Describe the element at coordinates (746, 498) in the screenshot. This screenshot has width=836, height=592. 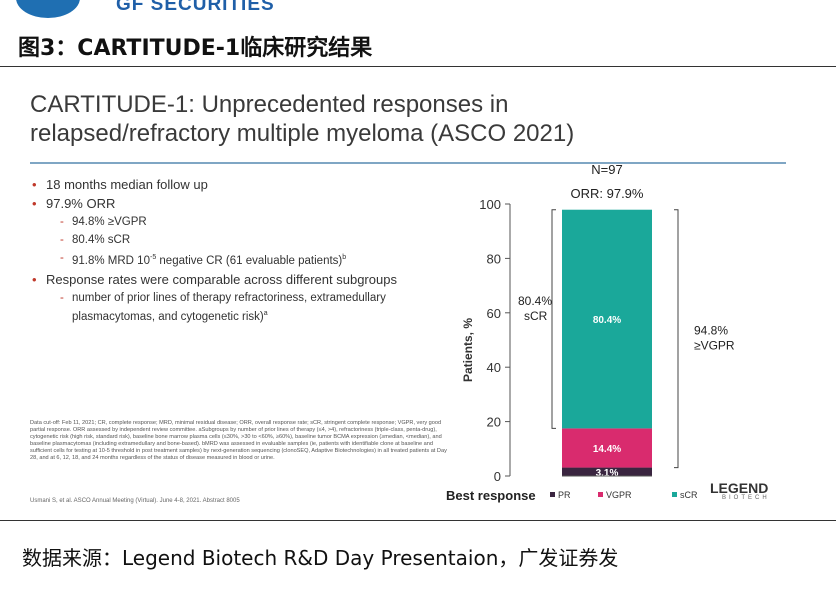
I see `legend-logo-subtext: BIOTECH` at that location.